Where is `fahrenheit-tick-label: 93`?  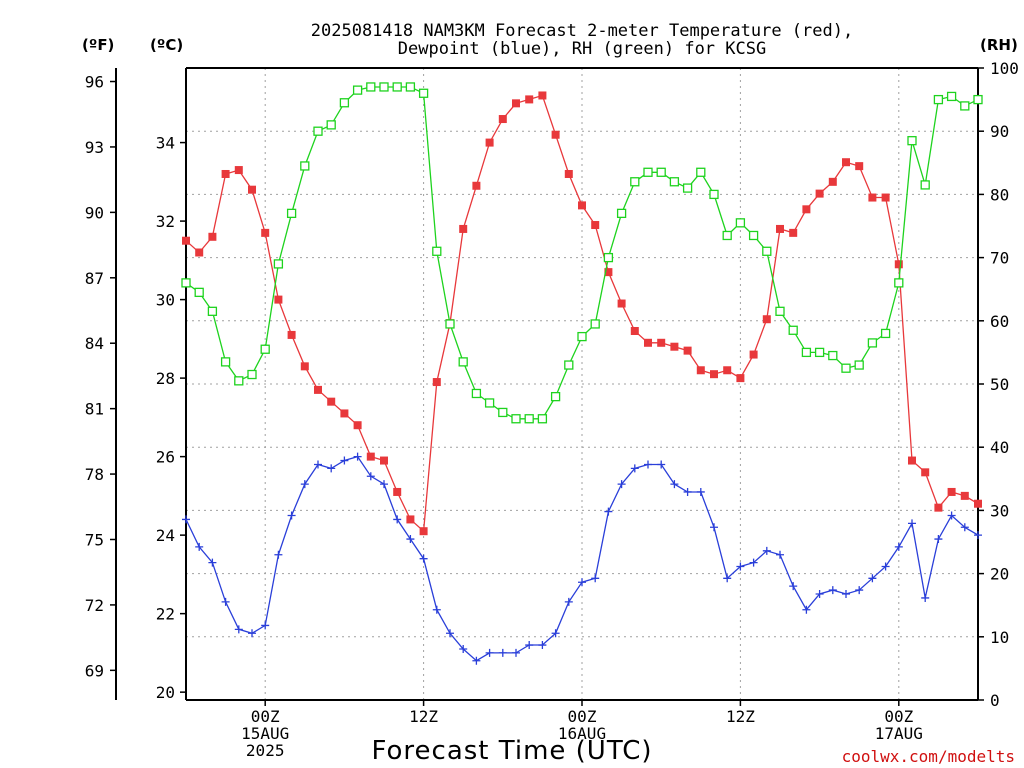 fahrenheit-tick-label: 93 is located at coordinates (94, 147).